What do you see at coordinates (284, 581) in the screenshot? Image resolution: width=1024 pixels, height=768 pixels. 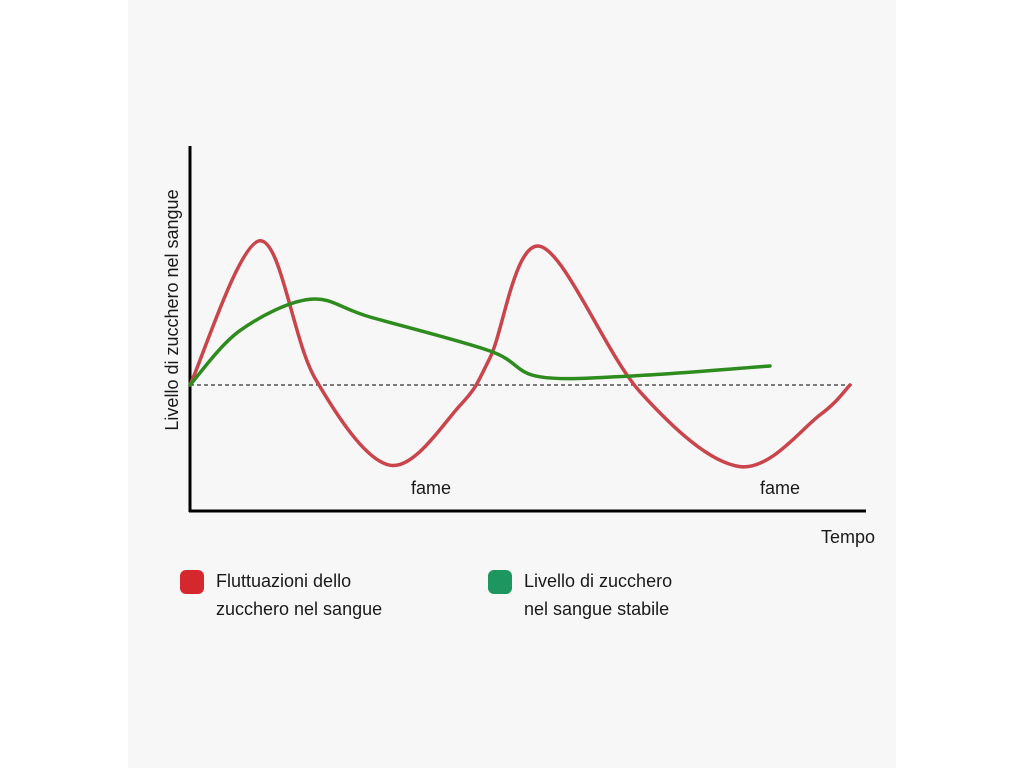 I see `legend-label-fluctuations-line1: Fluttuazioni dello` at bounding box center [284, 581].